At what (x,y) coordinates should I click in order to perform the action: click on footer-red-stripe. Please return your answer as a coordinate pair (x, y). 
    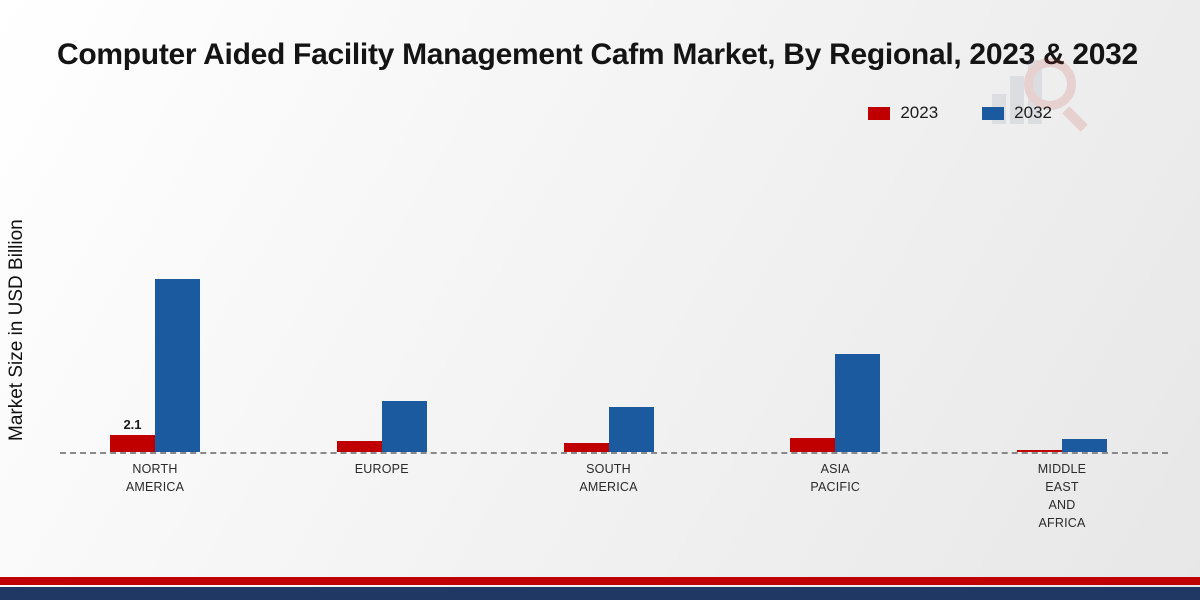
    Looking at the image, I should click on (600, 581).